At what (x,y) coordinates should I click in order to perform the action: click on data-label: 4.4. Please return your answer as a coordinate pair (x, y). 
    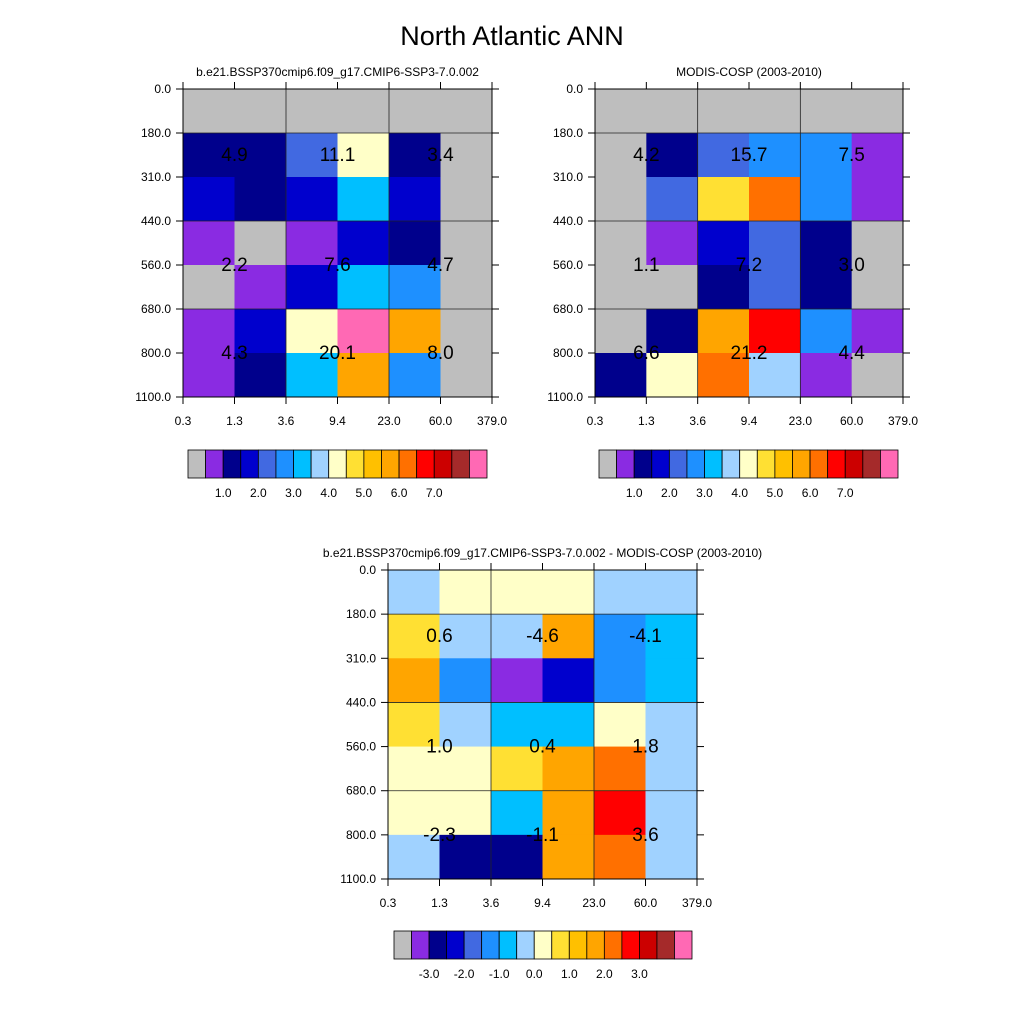
    Looking at the image, I should click on (851, 353).